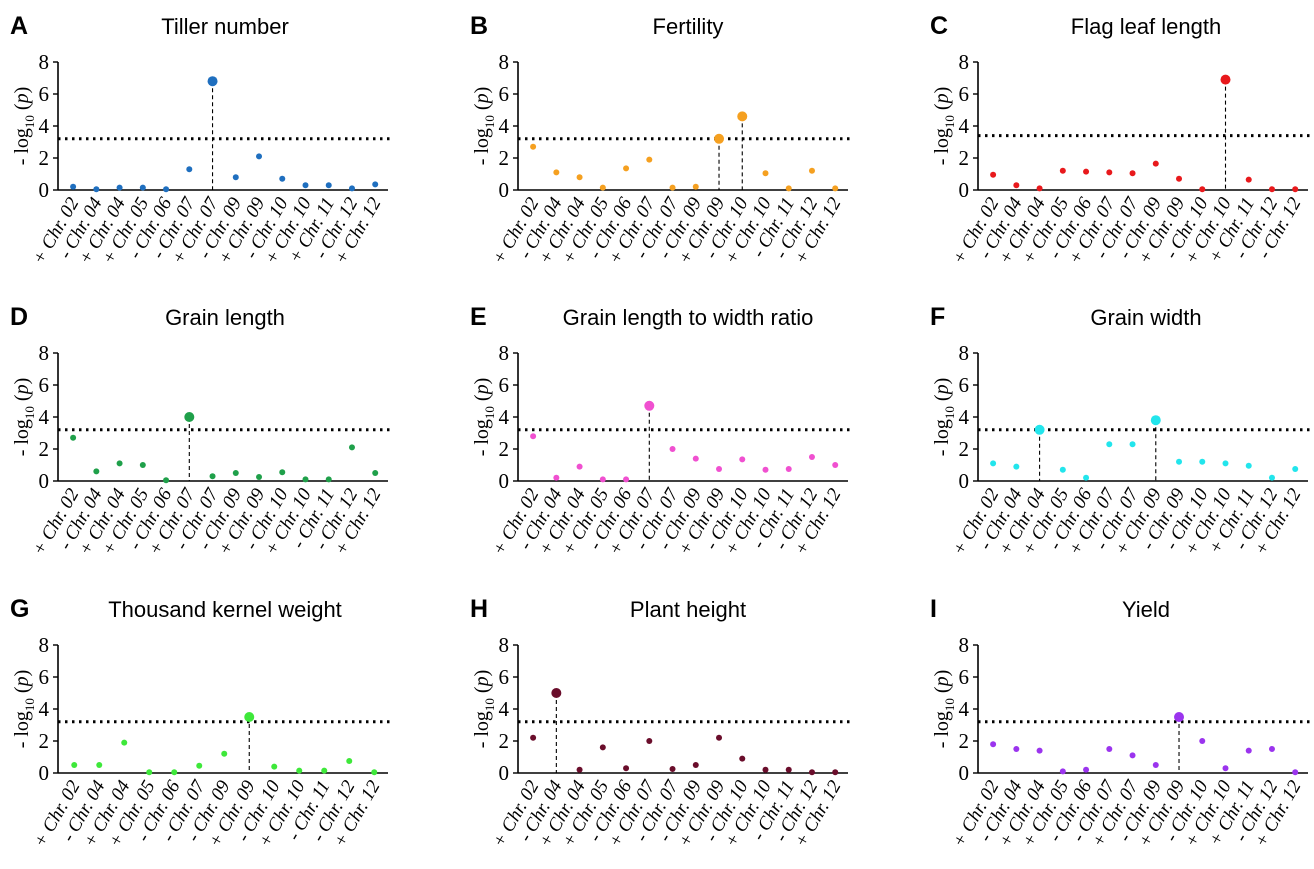  What do you see at coordinates (688, 26) in the screenshot?
I see `panel-title: Fertility` at bounding box center [688, 26].